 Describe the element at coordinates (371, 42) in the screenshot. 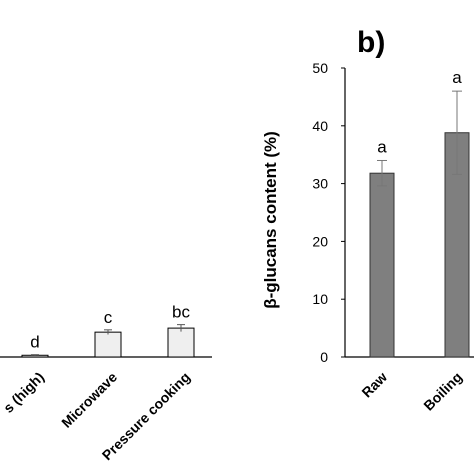

I see `panel-label-b: b)` at that location.